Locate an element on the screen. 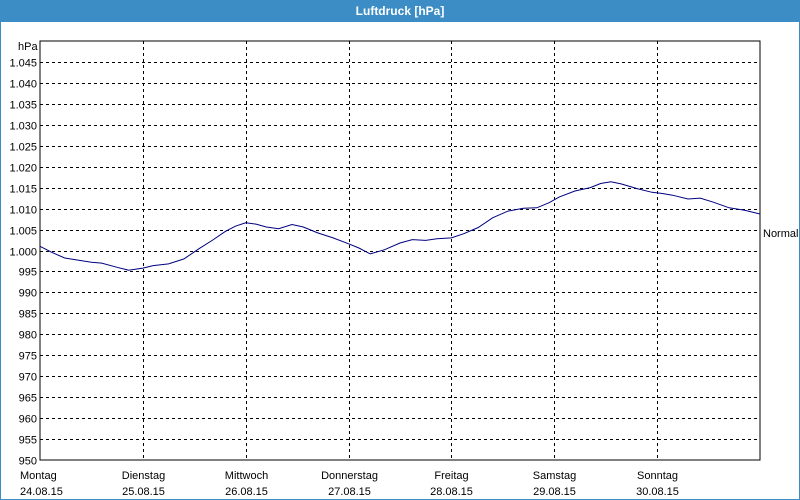 The image size is (800, 500). y-tick-label: 1.000 is located at coordinates (23, 253).